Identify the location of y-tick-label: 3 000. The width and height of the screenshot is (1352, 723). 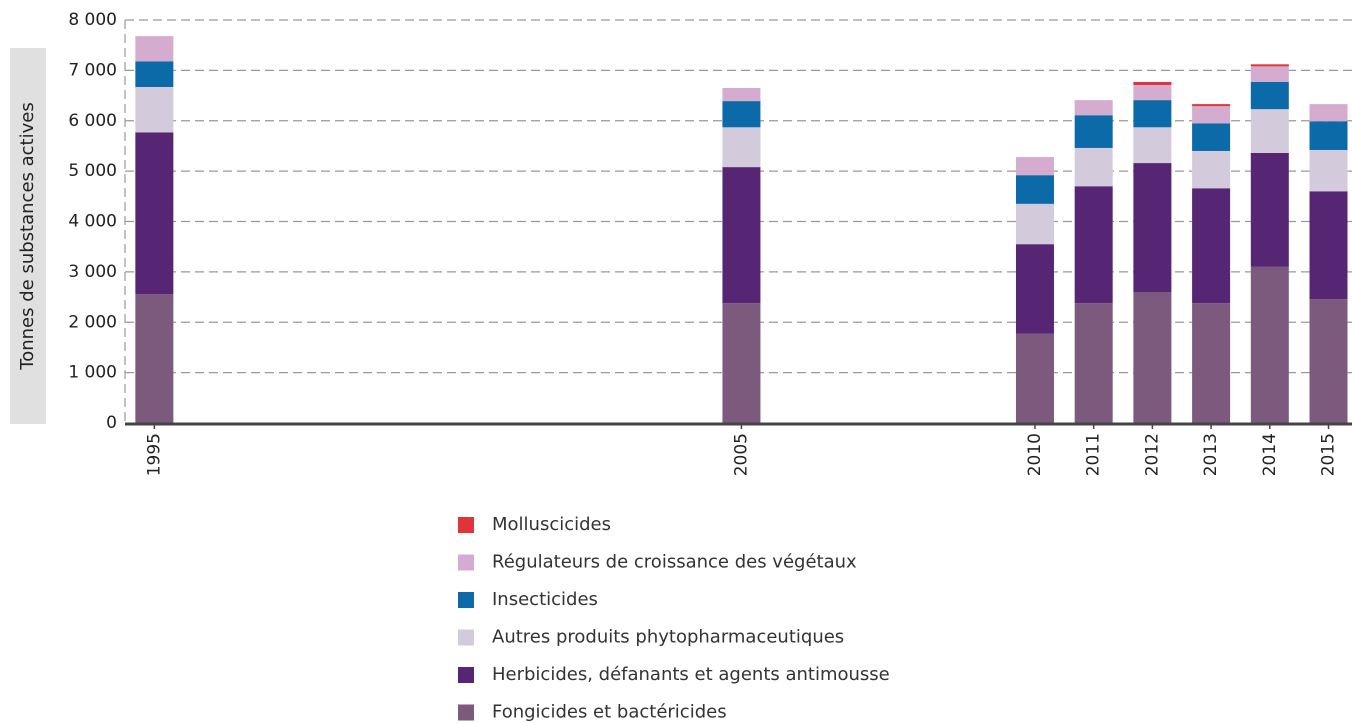
(92, 272).